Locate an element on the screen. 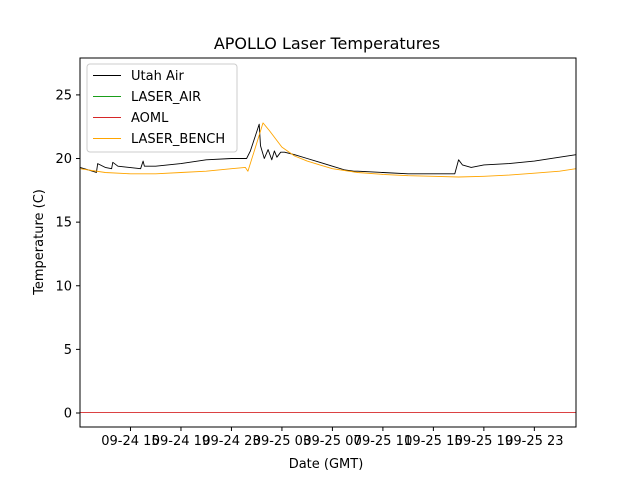 The image size is (640, 480). y-tick-label: 15 is located at coordinates (63, 223).